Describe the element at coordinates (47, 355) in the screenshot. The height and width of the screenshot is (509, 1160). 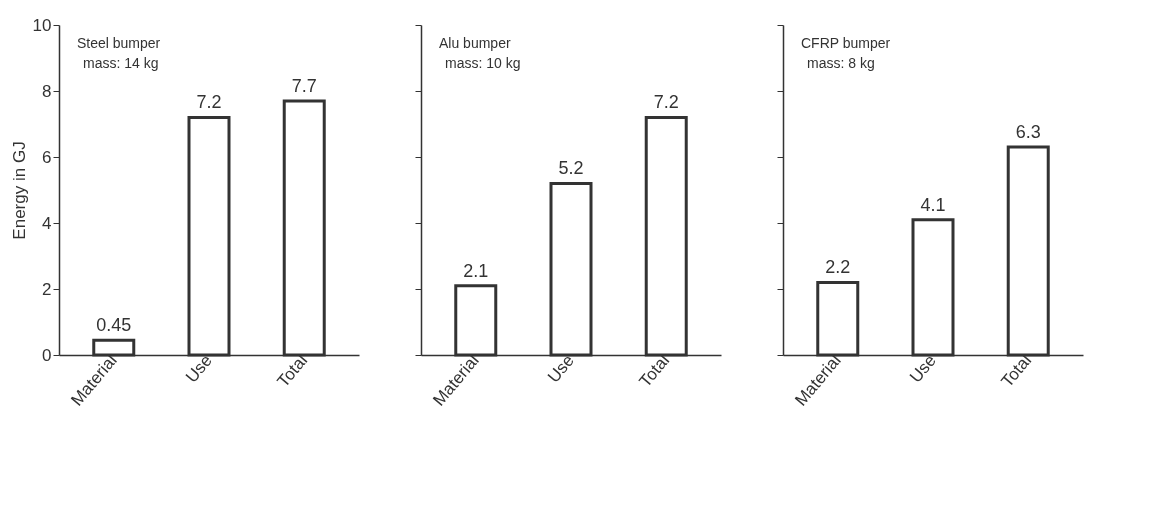
I see `y-tick-label: 0` at that location.